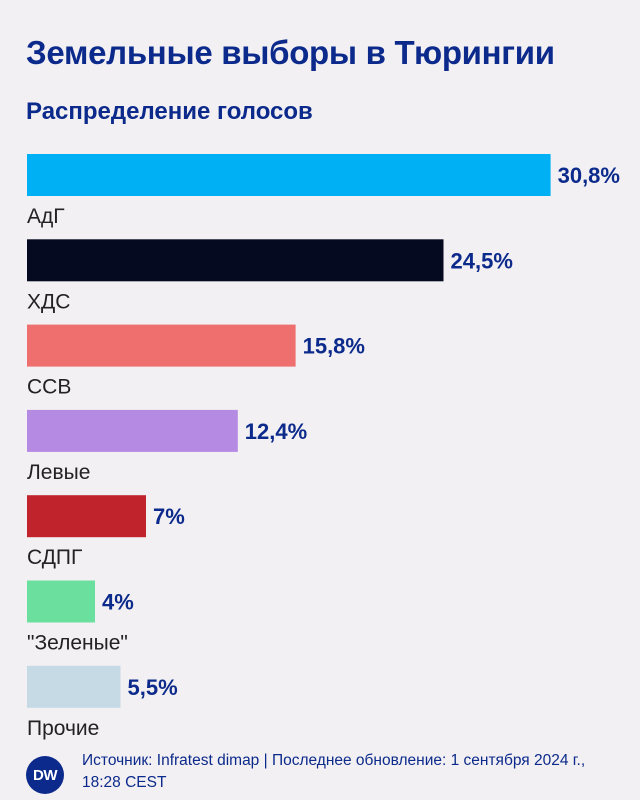 This screenshot has height=800, width=640. Describe the element at coordinates (118, 602) in the screenshot. I see `value-label-5: 4%` at that location.